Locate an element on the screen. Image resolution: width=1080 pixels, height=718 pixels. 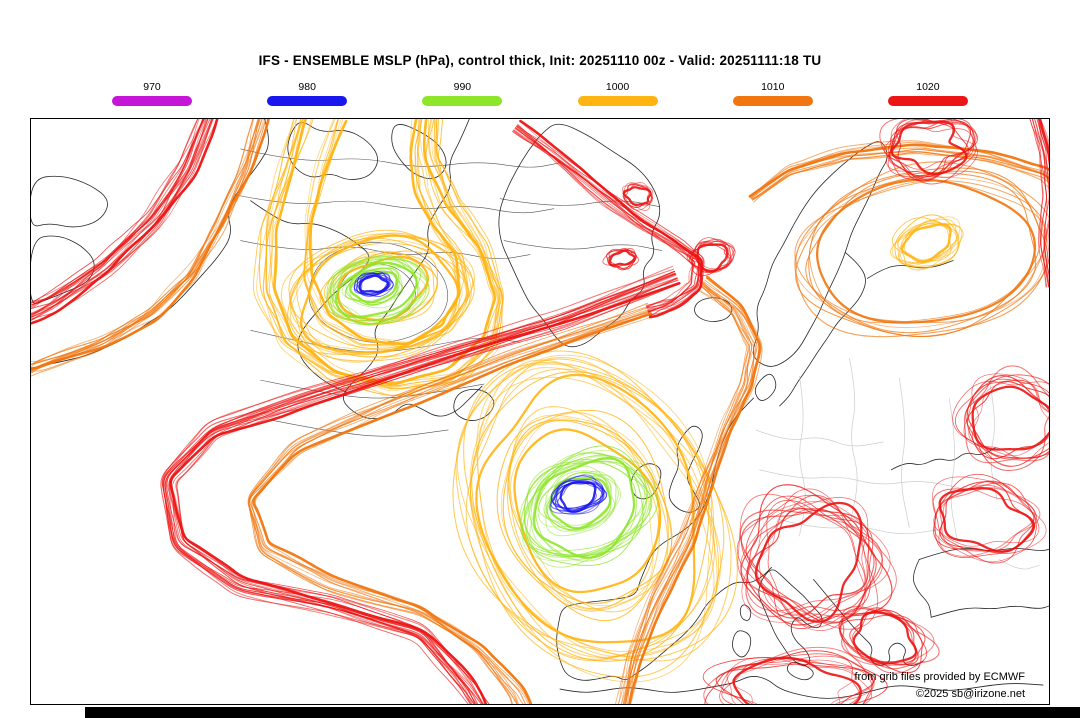
legend-label: 970 is located at coordinates (152, 87).